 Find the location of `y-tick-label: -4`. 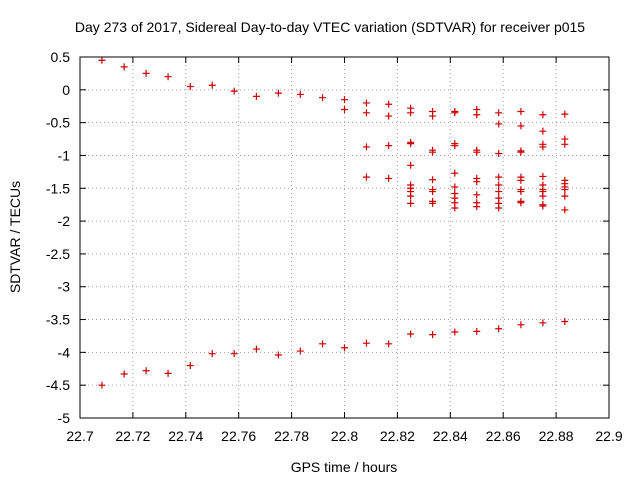

y-tick-label: -4 is located at coordinates (64, 352).